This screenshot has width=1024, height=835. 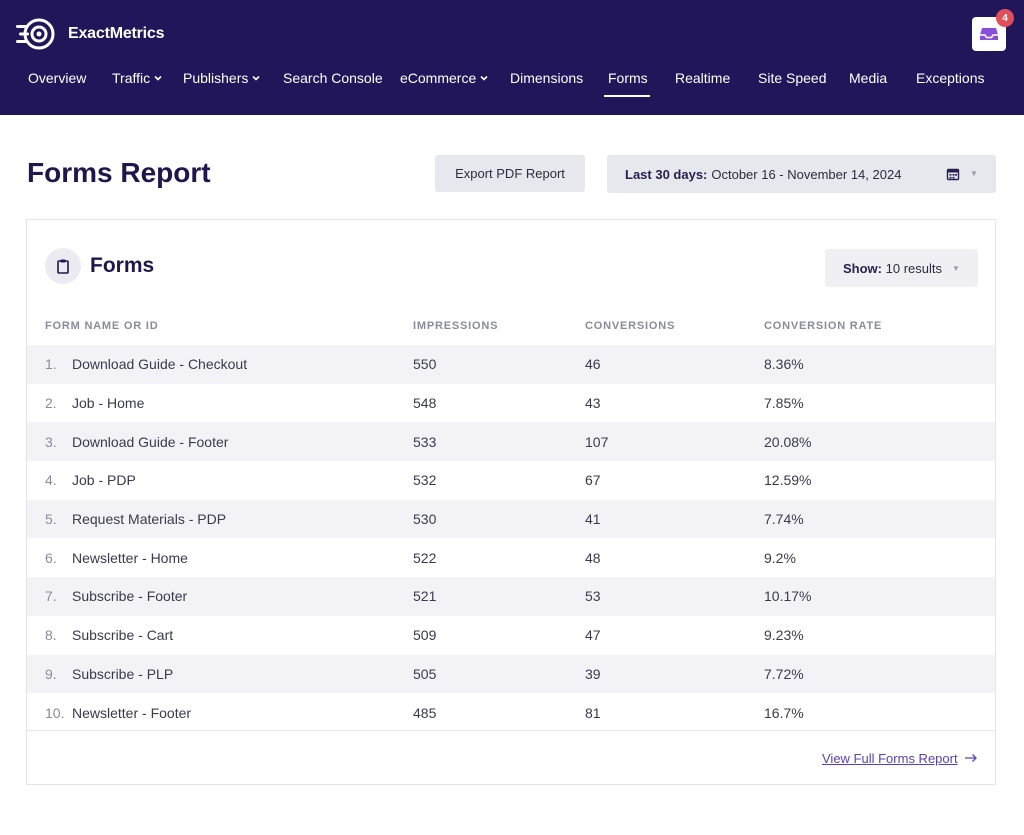 I want to click on column-header-form-name: FORM NAME OR ID, so click(x=102, y=326).